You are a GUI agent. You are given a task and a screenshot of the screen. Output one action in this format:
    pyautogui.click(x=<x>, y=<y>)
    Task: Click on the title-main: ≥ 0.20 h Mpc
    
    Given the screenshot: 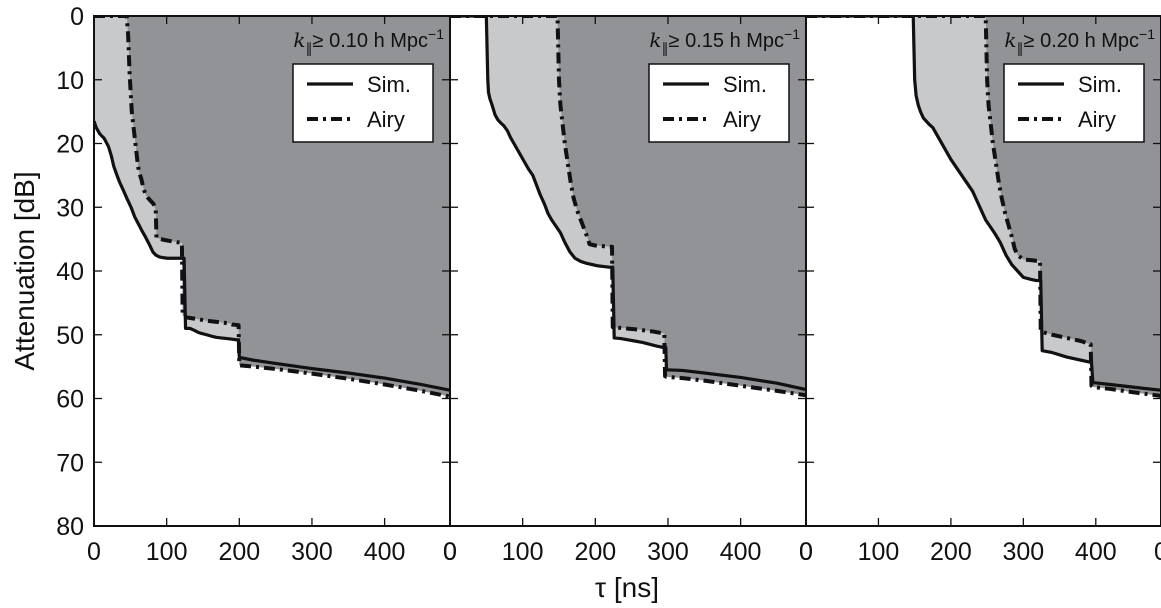 What is the action you would take?
    pyautogui.click(x=1081, y=41)
    